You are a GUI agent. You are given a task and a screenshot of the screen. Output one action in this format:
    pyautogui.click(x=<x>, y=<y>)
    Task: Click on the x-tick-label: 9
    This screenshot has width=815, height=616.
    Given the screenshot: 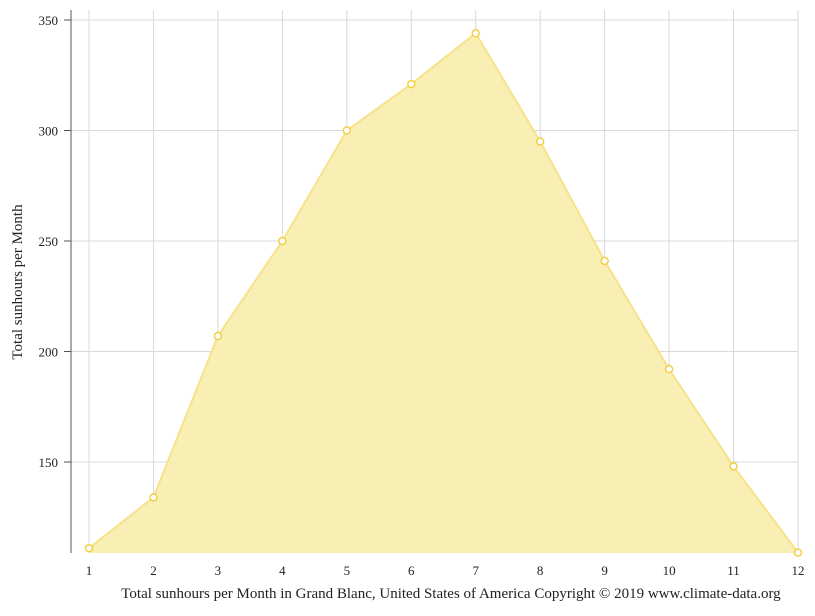 What is the action you would take?
    pyautogui.click(x=604, y=570)
    